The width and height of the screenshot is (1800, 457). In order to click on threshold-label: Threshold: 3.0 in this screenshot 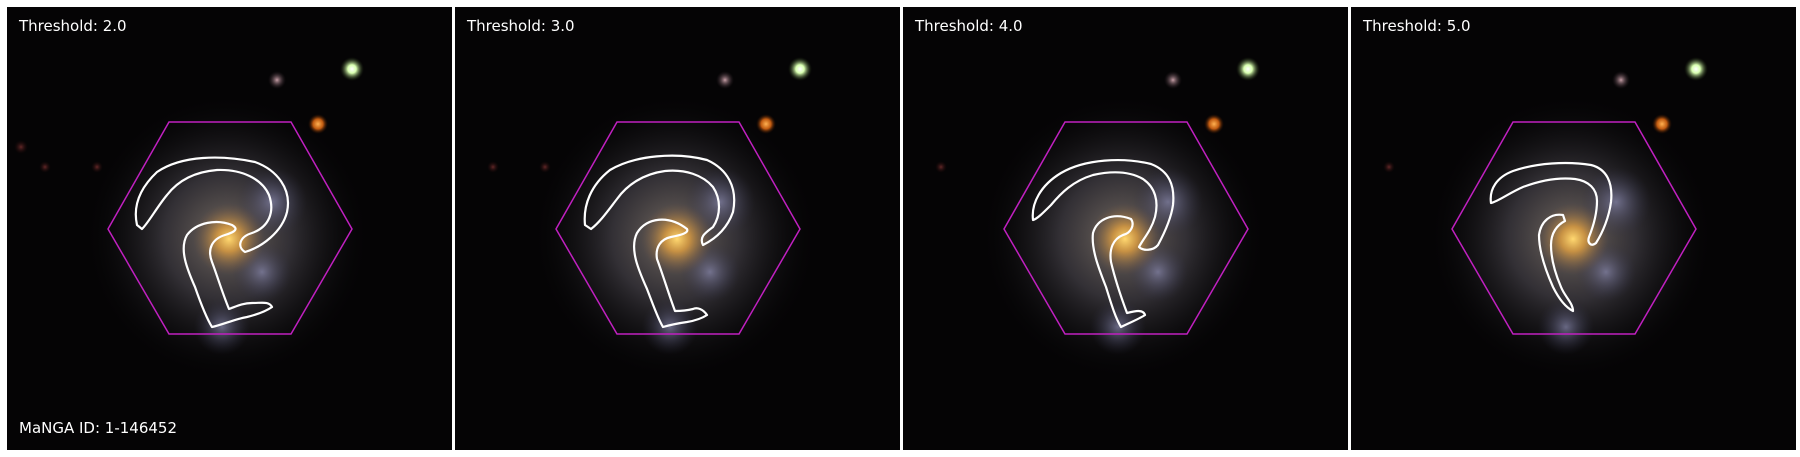, I will do `click(521, 26)`.